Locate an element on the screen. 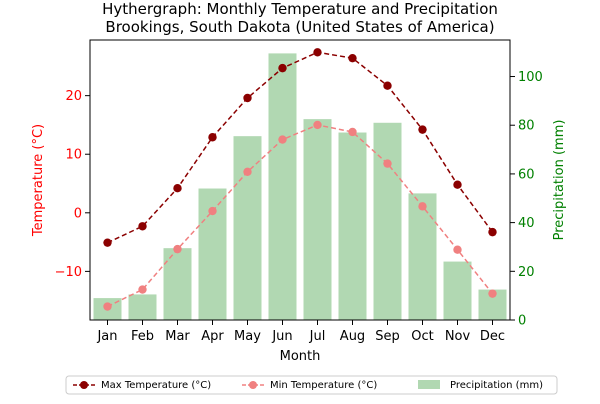  precipitation-bar-feb is located at coordinates (142, 307).